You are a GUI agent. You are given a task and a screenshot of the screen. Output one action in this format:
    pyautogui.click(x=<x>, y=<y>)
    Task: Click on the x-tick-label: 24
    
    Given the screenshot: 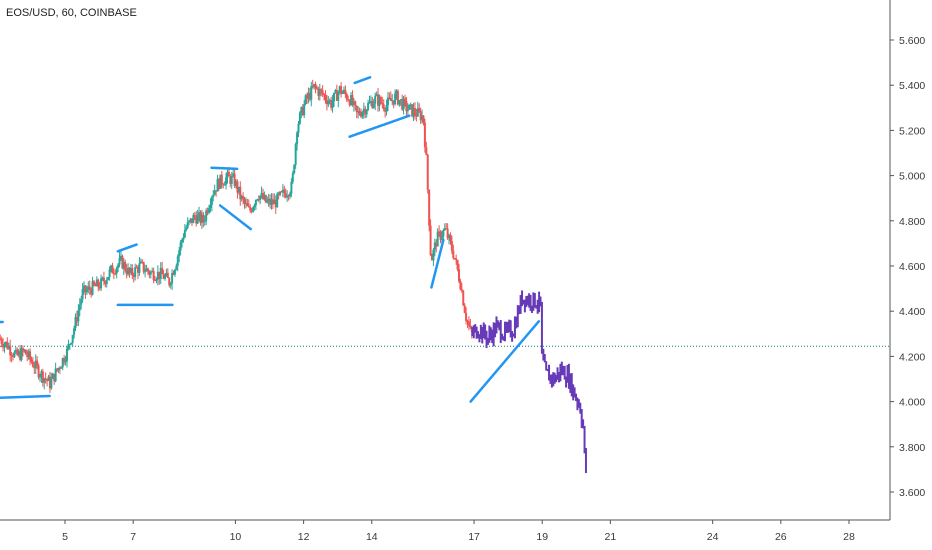 What is the action you would take?
    pyautogui.click(x=713, y=537)
    